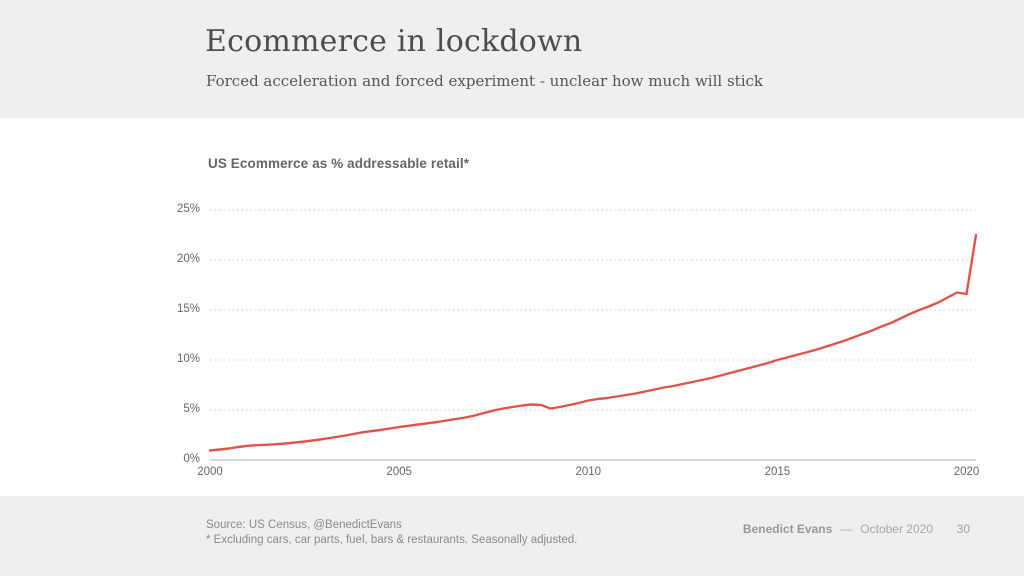  What do you see at coordinates (966, 472) in the screenshot?
I see `x-tick-label: 2020` at bounding box center [966, 472].